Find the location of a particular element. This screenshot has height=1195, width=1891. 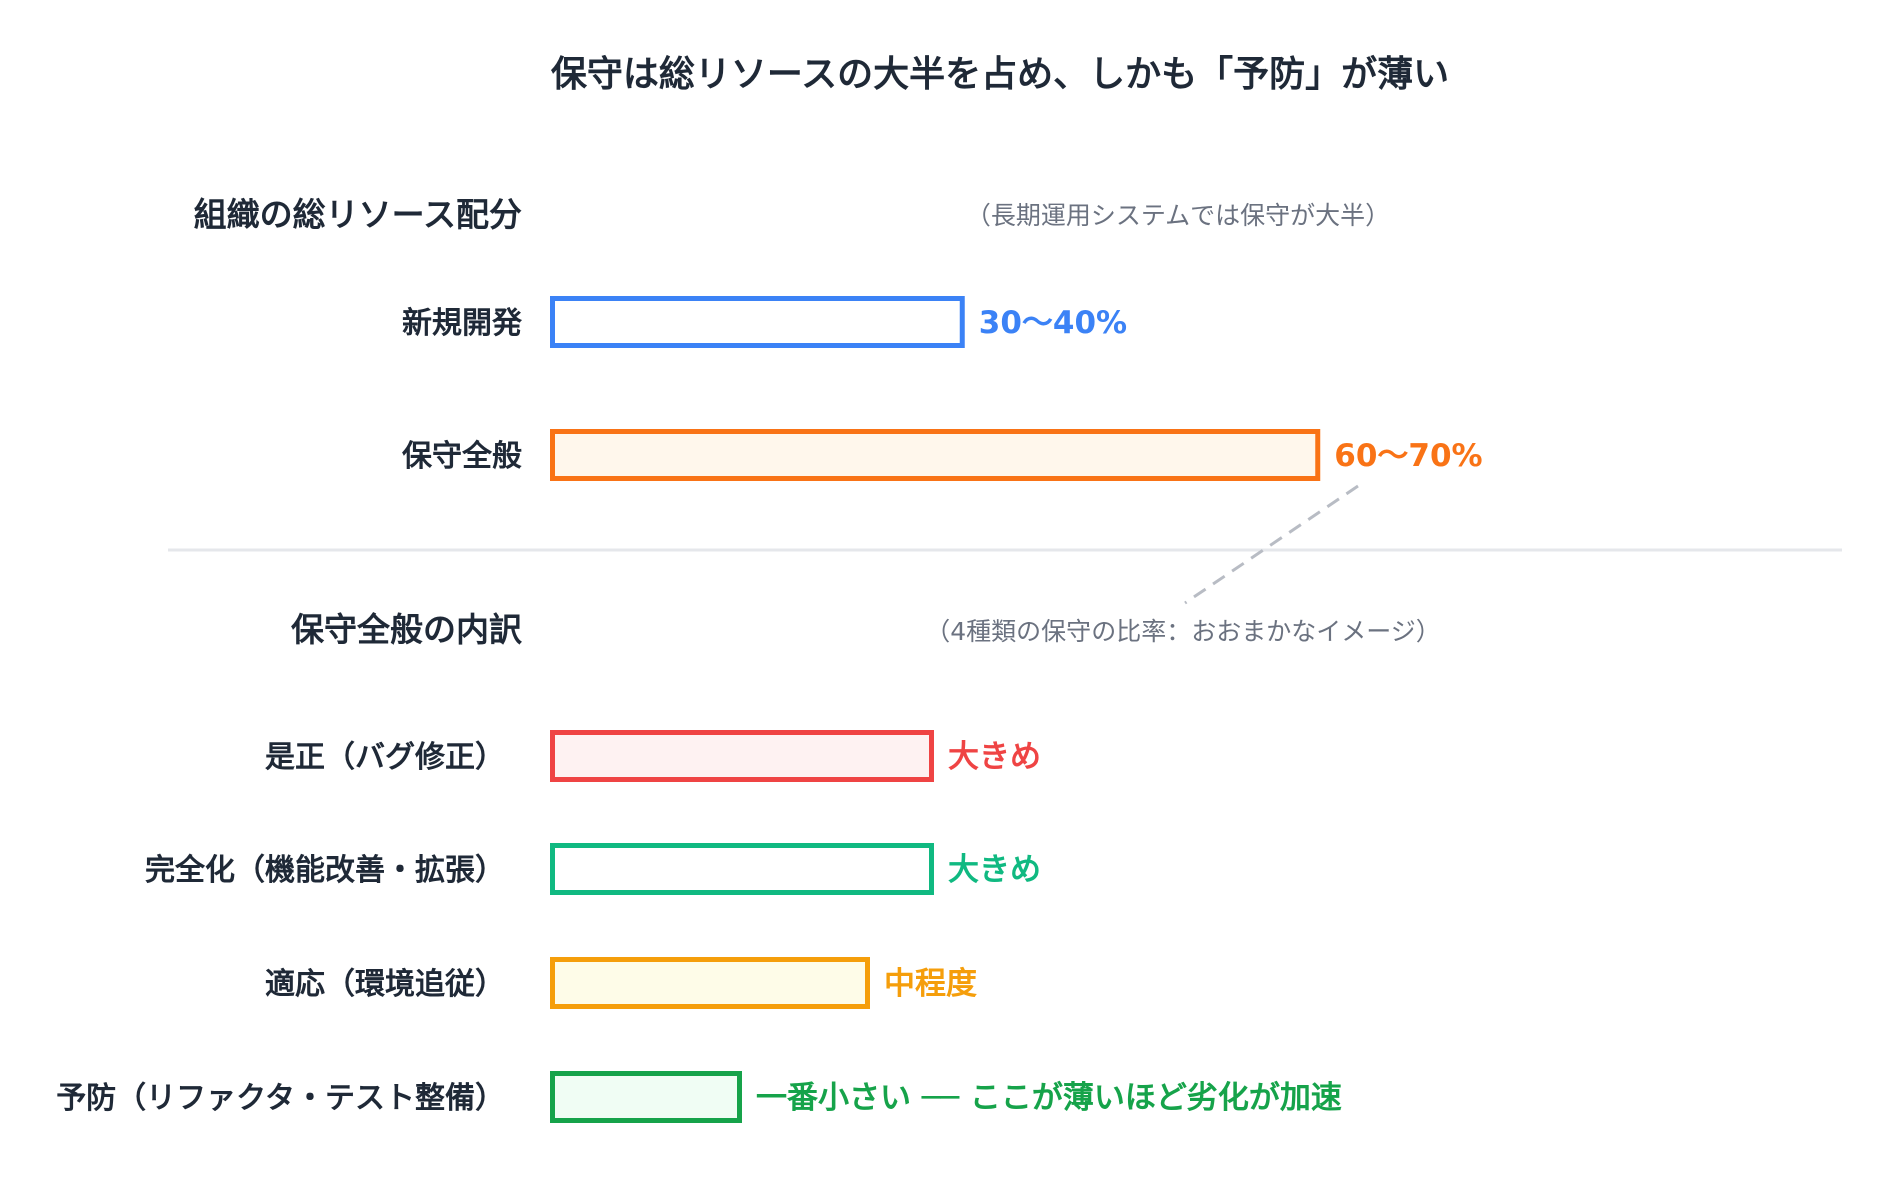

category-label-1-0: 是正（バグ修正） is located at coordinates (385, 757).